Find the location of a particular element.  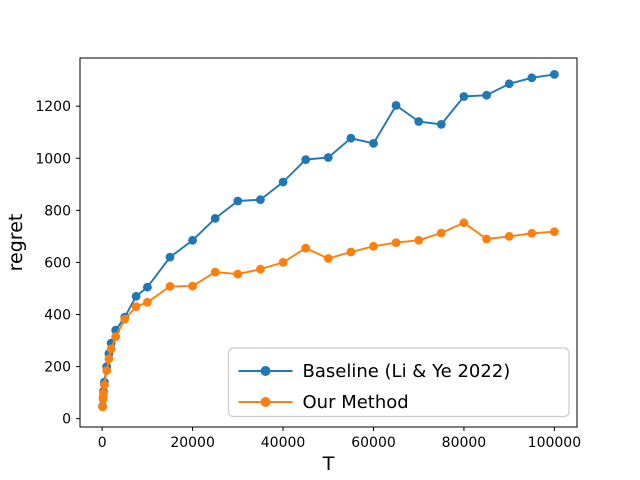

y-tick-label: 200 is located at coordinates (57, 368).